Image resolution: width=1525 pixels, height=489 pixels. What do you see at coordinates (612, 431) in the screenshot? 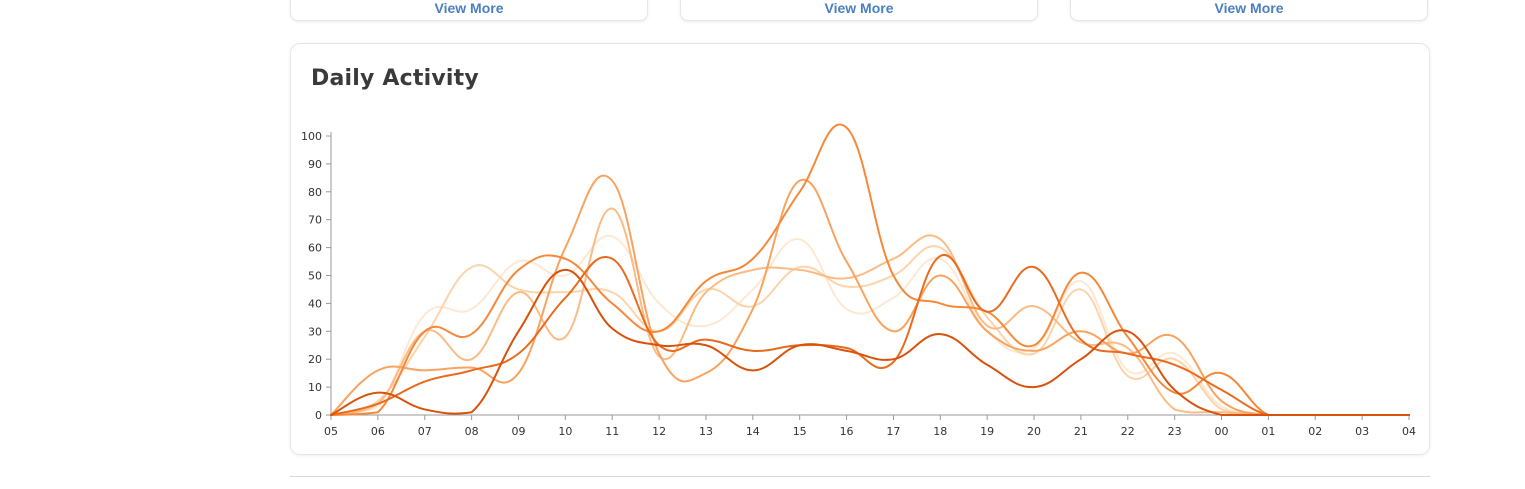
I see `x-tick-label-6: 11` at bounding box center [612, 431].